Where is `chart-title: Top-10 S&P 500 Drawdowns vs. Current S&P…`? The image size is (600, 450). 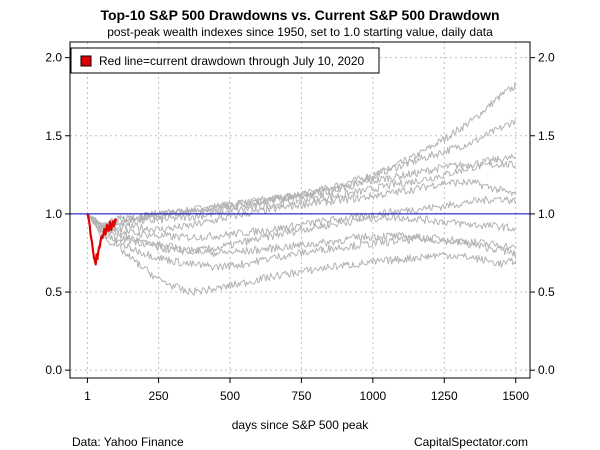 chart-title: Top-10 S&P 500 Drawdowns vs. Current S&P… is located at coordinates (300, 15).